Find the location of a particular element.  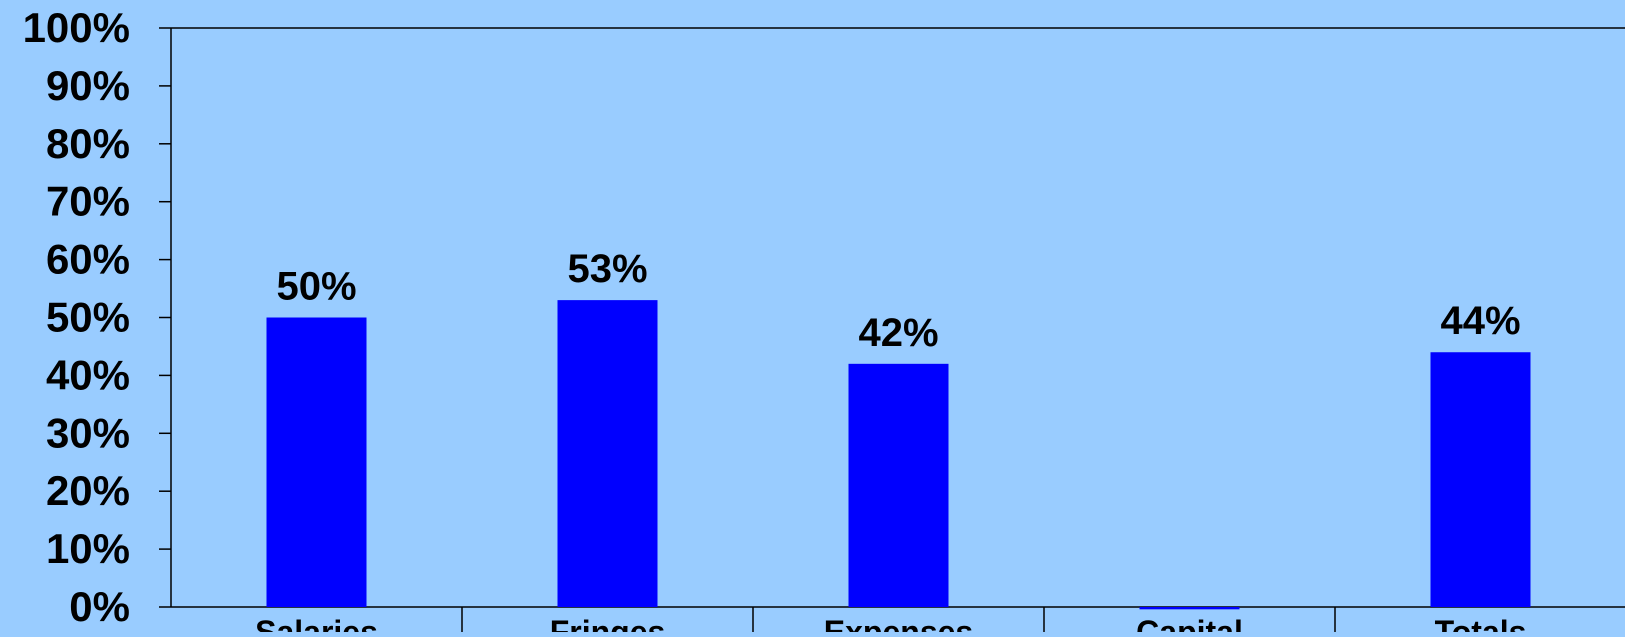

bar-totals is located at coordinates (1480, 479).